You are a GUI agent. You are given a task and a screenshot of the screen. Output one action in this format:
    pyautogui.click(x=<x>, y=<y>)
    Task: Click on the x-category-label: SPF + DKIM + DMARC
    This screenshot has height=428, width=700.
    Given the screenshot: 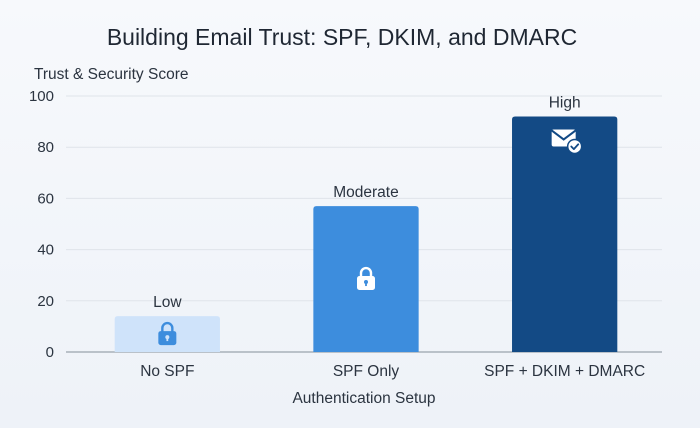 What is the action you would take?
    pyautogui.click(x=564, y=371)
    